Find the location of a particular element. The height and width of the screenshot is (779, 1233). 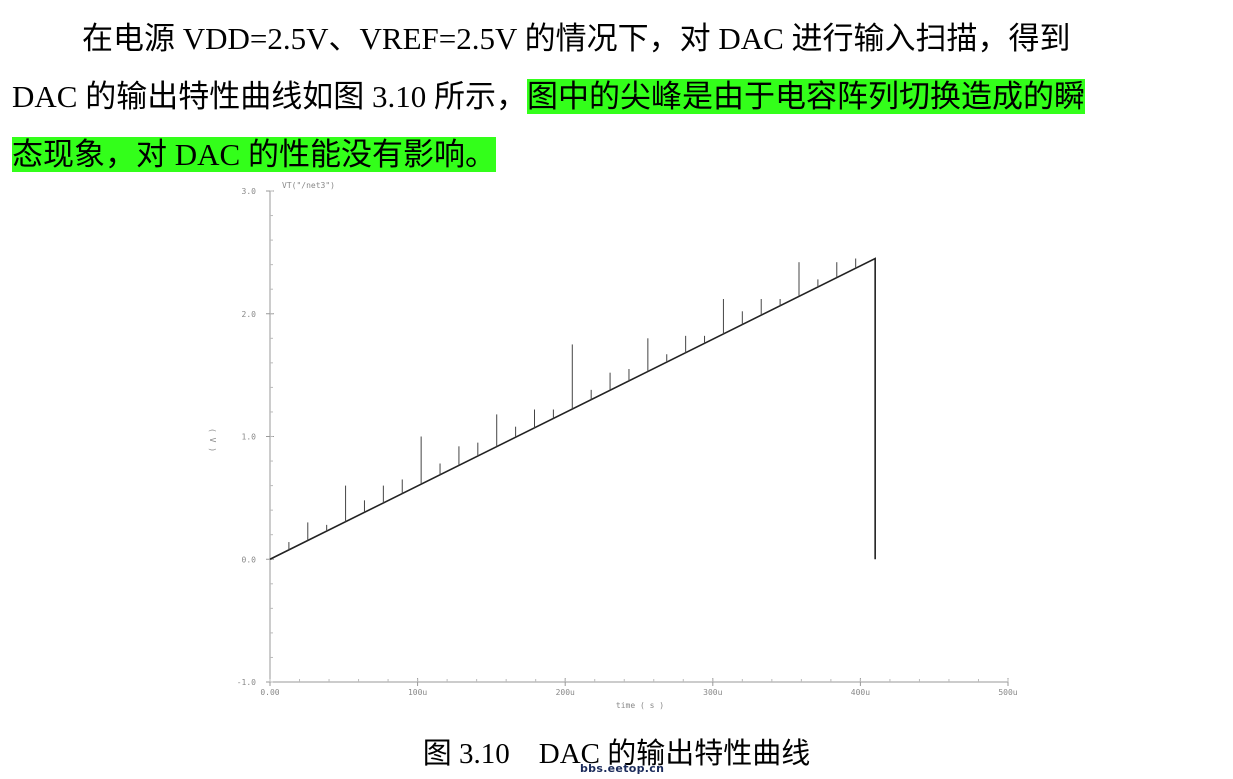

y-tick-label: 0.0 is located at coordinates (249, 559).